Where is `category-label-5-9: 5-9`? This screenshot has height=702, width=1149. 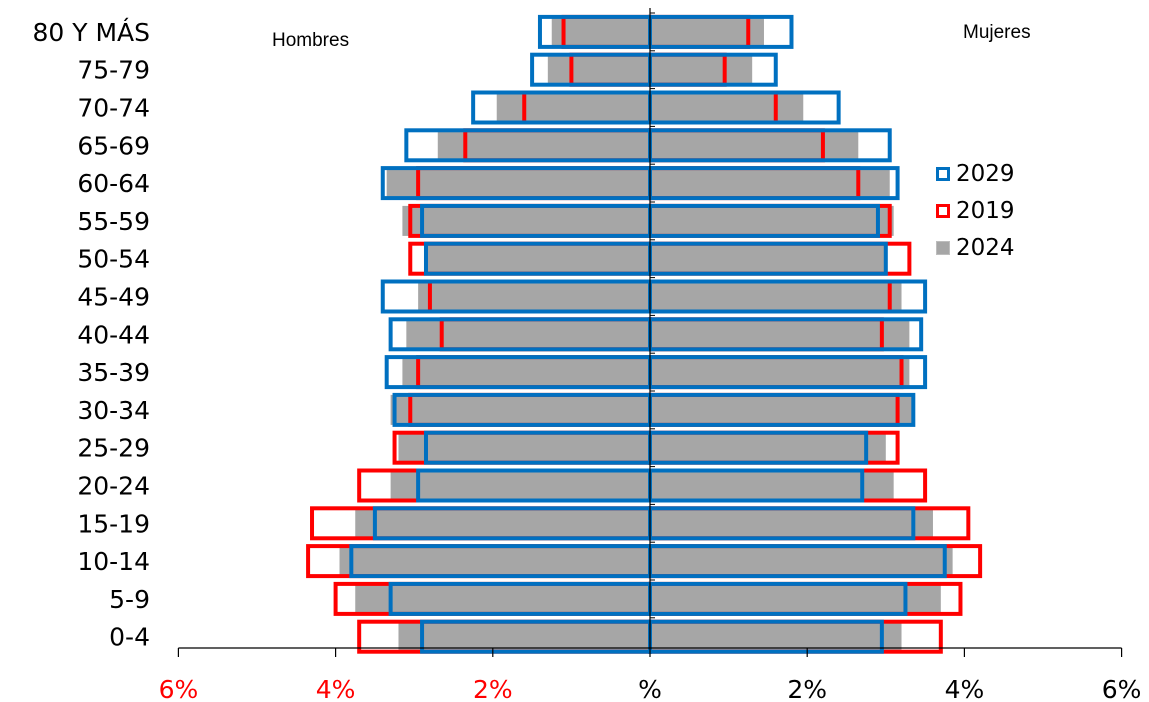
category-label-5-9: 5-9 is located at coordinates (129, 599).